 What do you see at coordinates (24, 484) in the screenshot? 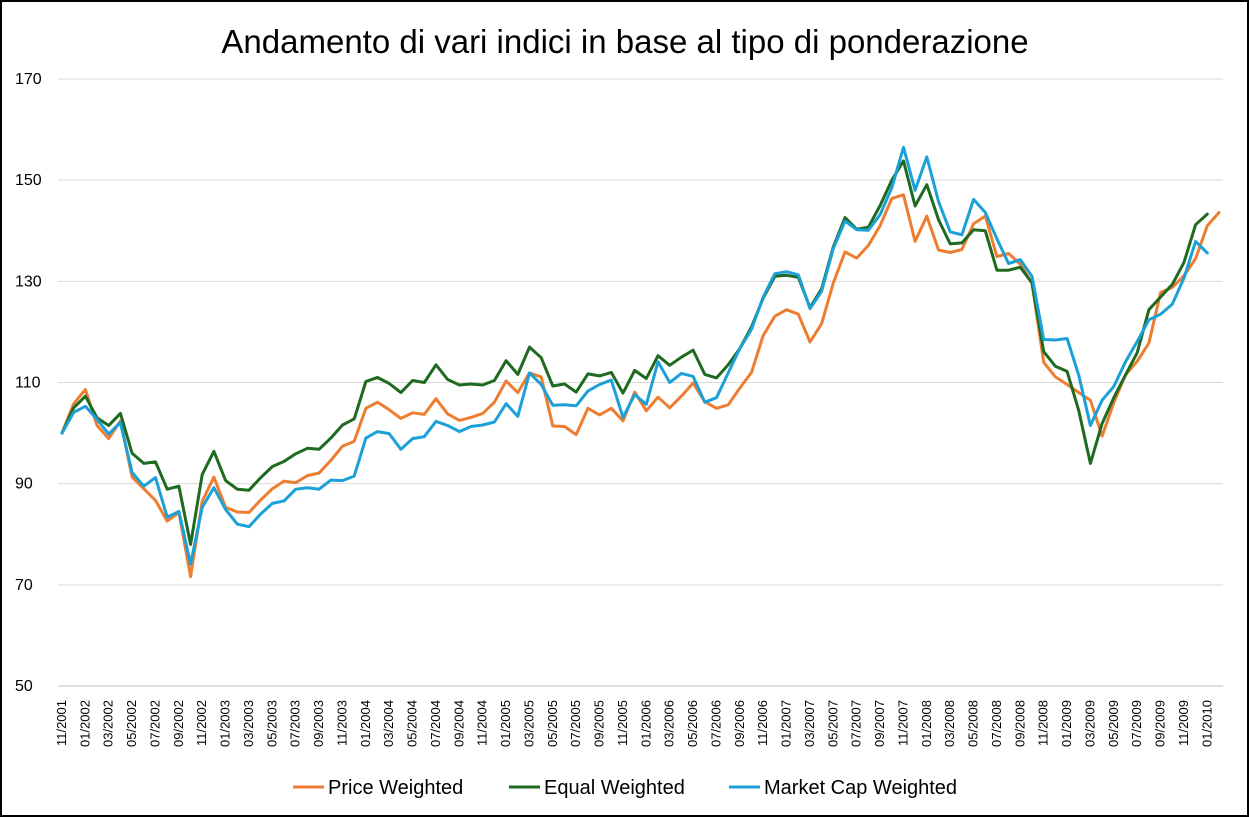
I see `y-tick-label: 90` at bounding box center [24, 484].